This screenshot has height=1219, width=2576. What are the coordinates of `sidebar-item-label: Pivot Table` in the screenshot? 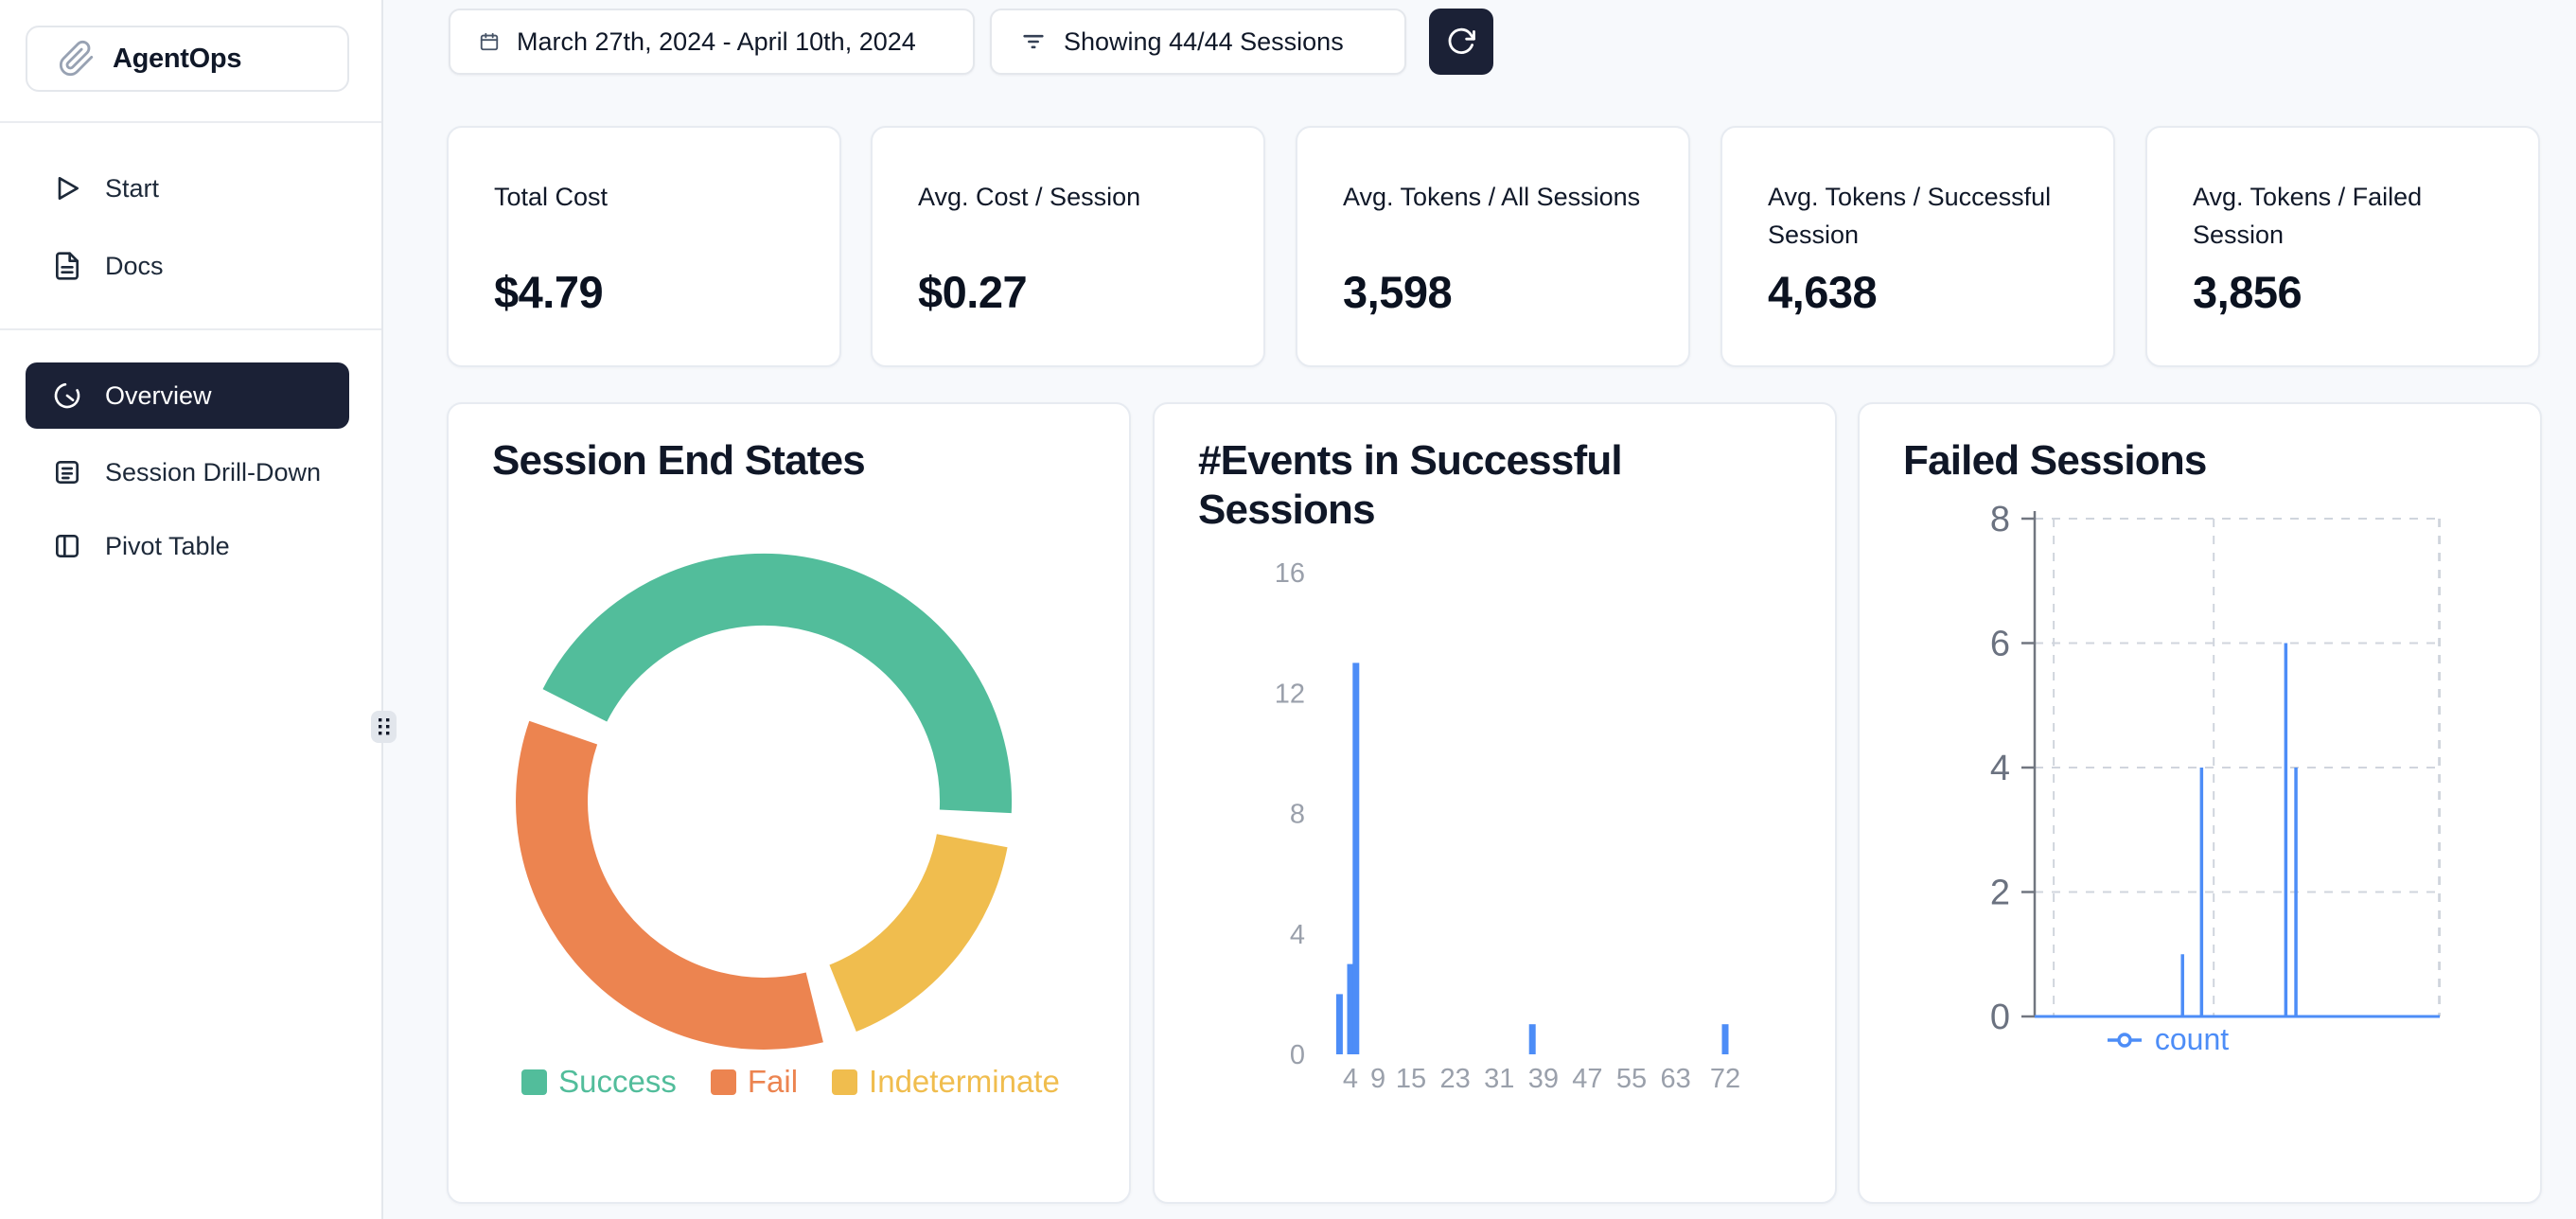 It's located at (167, 545).